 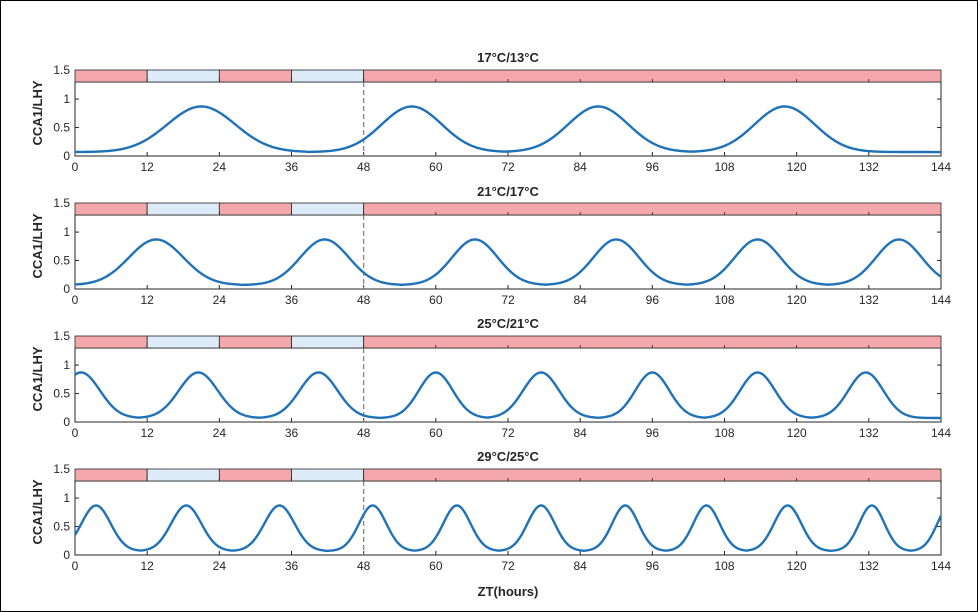 What do you see at coordinates (508, 323) in the screenshot?
I see `panel-title: 25°C/21°C` at bounding box center [508, 323].